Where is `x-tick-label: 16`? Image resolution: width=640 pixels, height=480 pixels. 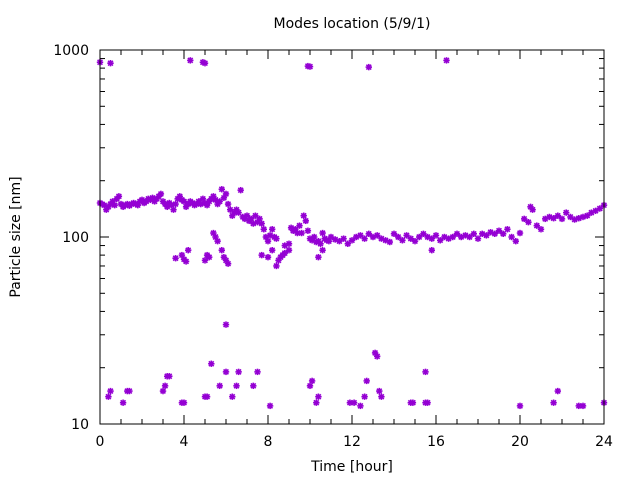
x-tick-label: 16 is located at coordinates (436, 442).